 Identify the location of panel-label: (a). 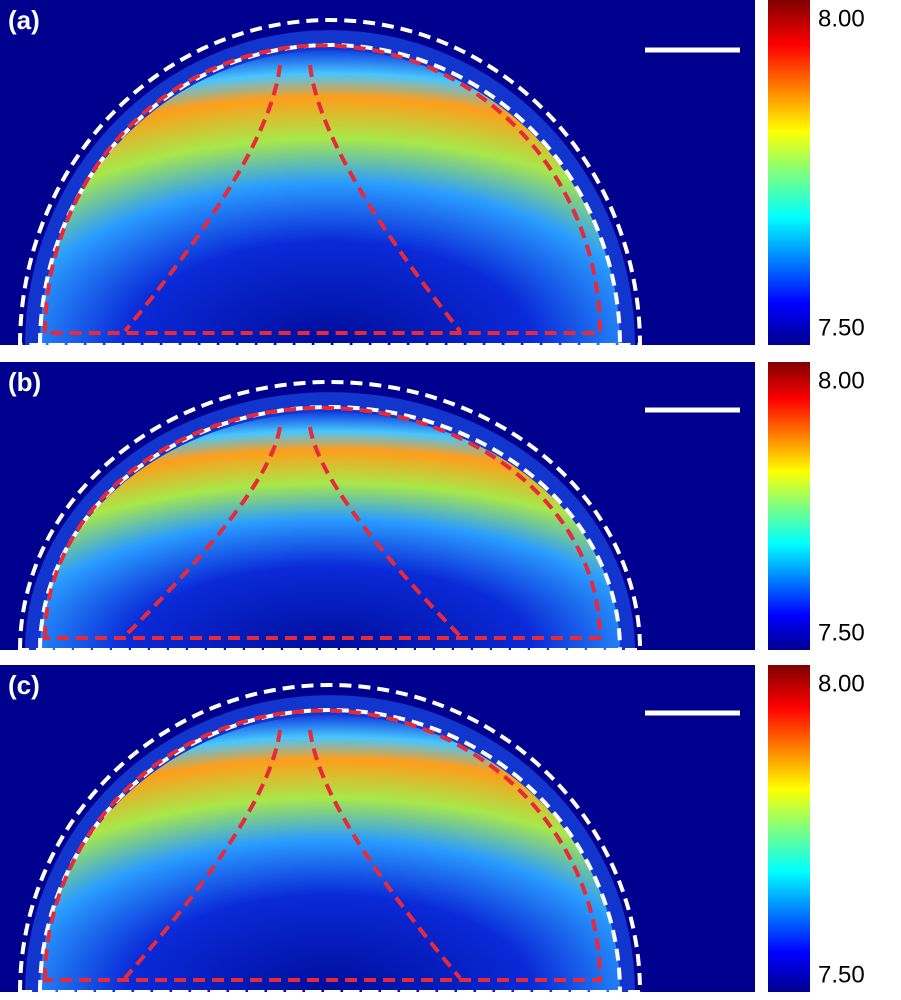
(24, 20).